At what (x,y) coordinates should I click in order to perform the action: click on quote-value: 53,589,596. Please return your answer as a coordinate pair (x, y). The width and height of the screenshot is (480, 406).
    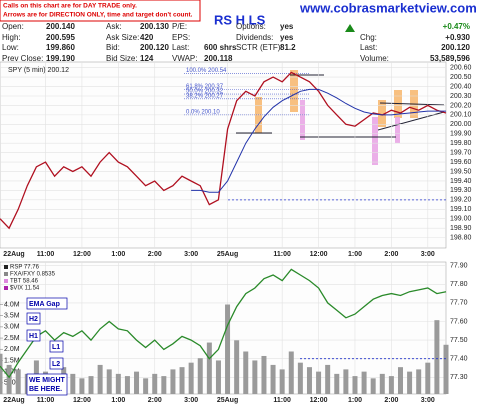
    Looking at the image, I should click on (450, 58).